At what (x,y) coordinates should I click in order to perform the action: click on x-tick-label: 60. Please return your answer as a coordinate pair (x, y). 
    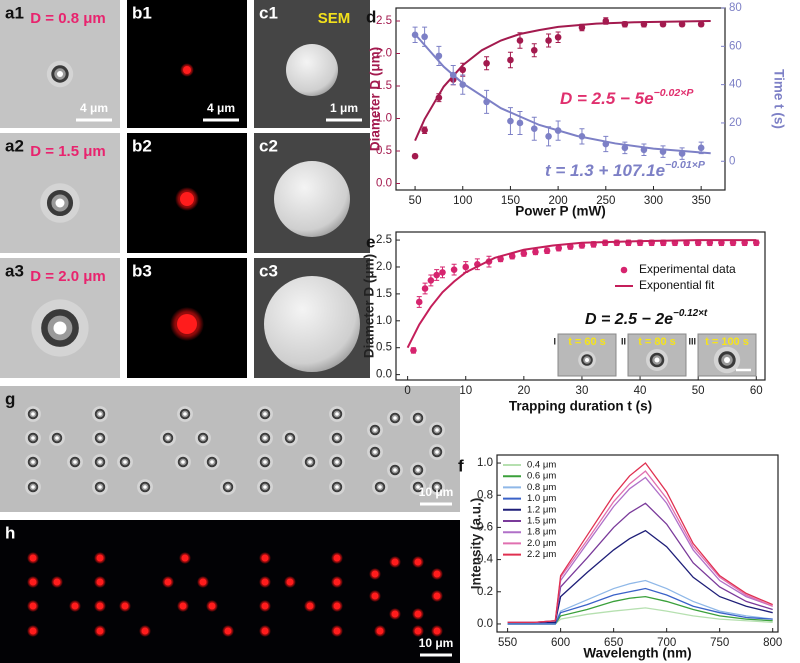
    Looking at the image, I should click on (756, 391).